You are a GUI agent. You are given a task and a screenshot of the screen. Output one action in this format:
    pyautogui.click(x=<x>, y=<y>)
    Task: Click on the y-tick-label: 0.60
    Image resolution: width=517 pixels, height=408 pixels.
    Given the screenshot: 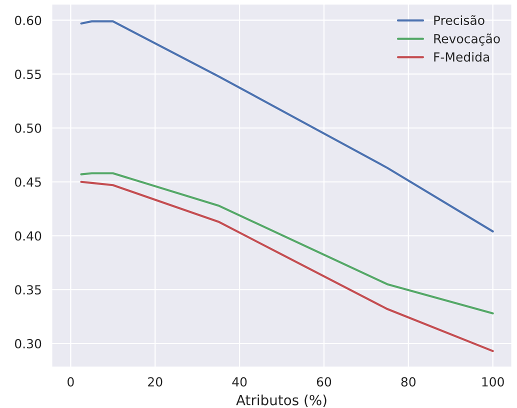 What is the action you would take?
    pyautogui.click(x=28, y=21)
    